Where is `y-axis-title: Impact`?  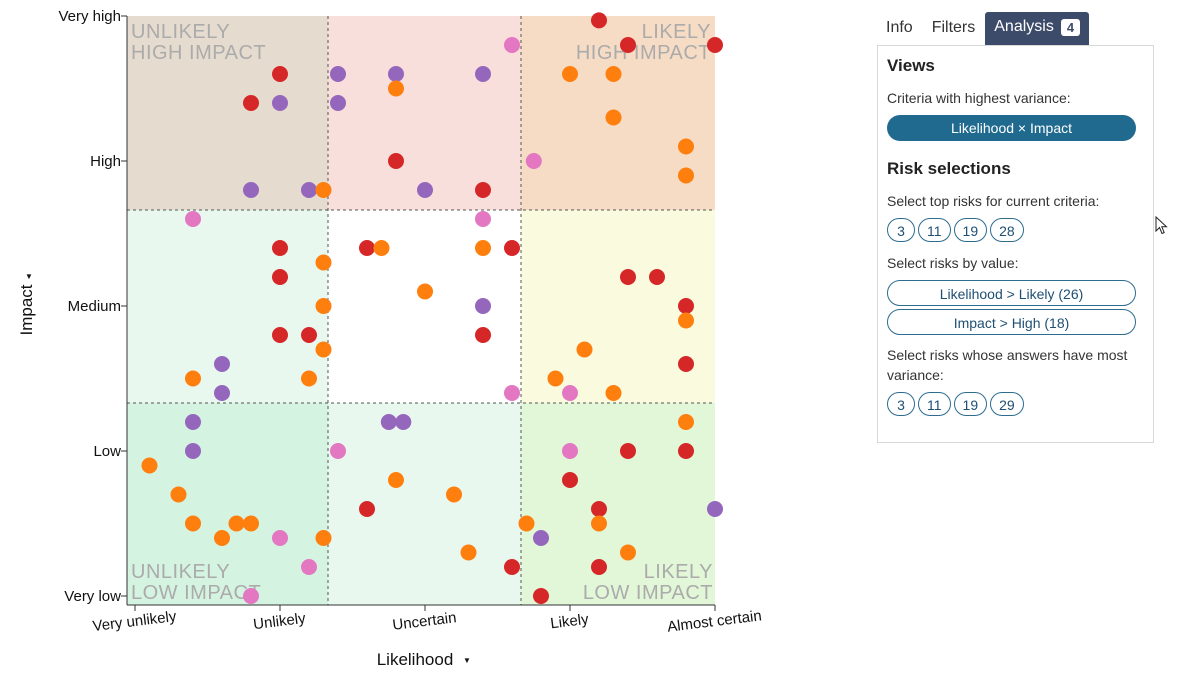
y-axis-title: Impact is located at coordinates (26, 309).